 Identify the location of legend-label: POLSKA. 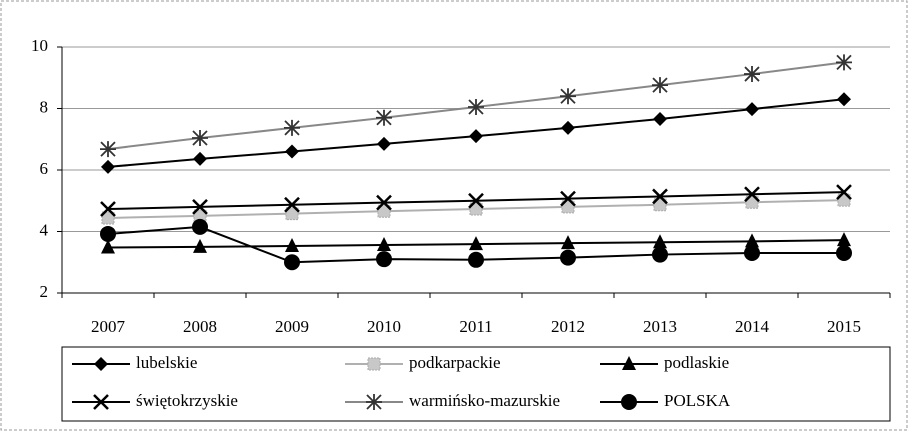
(697, 400).